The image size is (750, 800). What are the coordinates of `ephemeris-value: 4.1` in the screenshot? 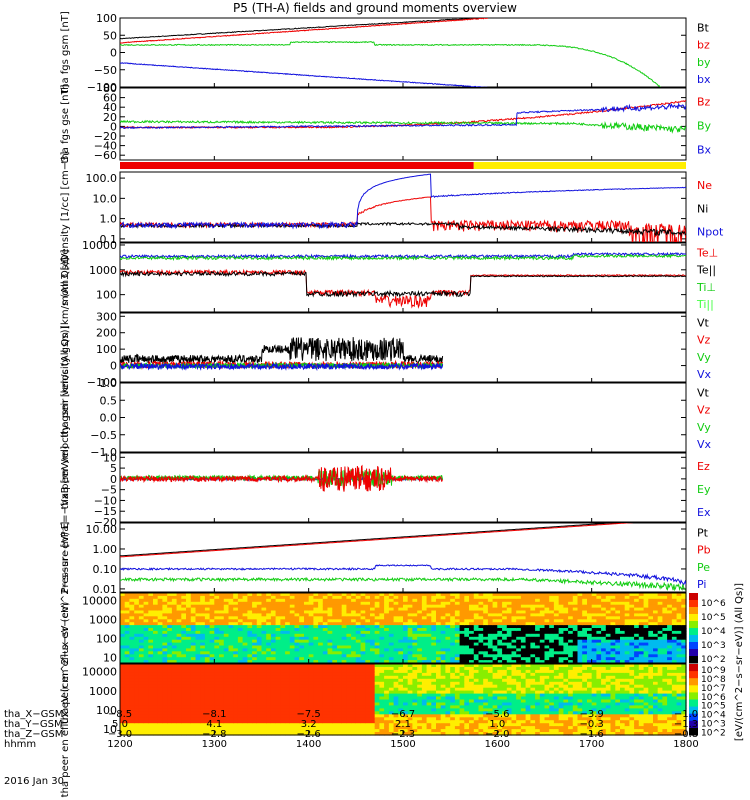 It's located at (214, 724).